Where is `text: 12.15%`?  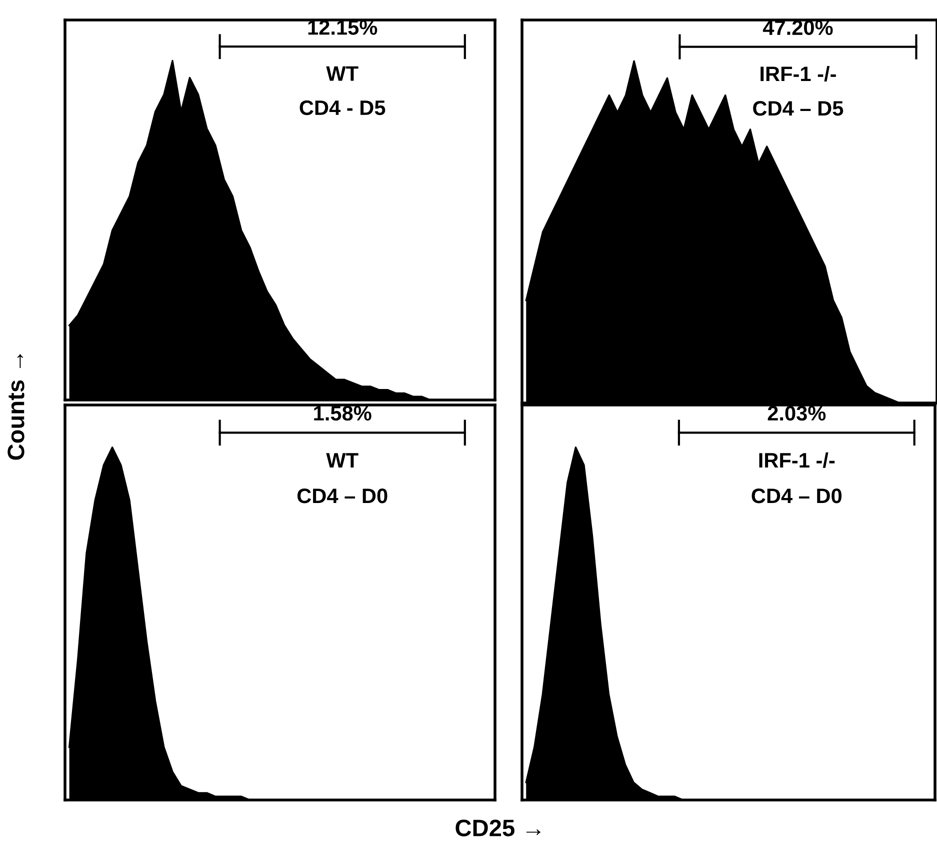 text: 12.15% is located at coordinates (343, 27).